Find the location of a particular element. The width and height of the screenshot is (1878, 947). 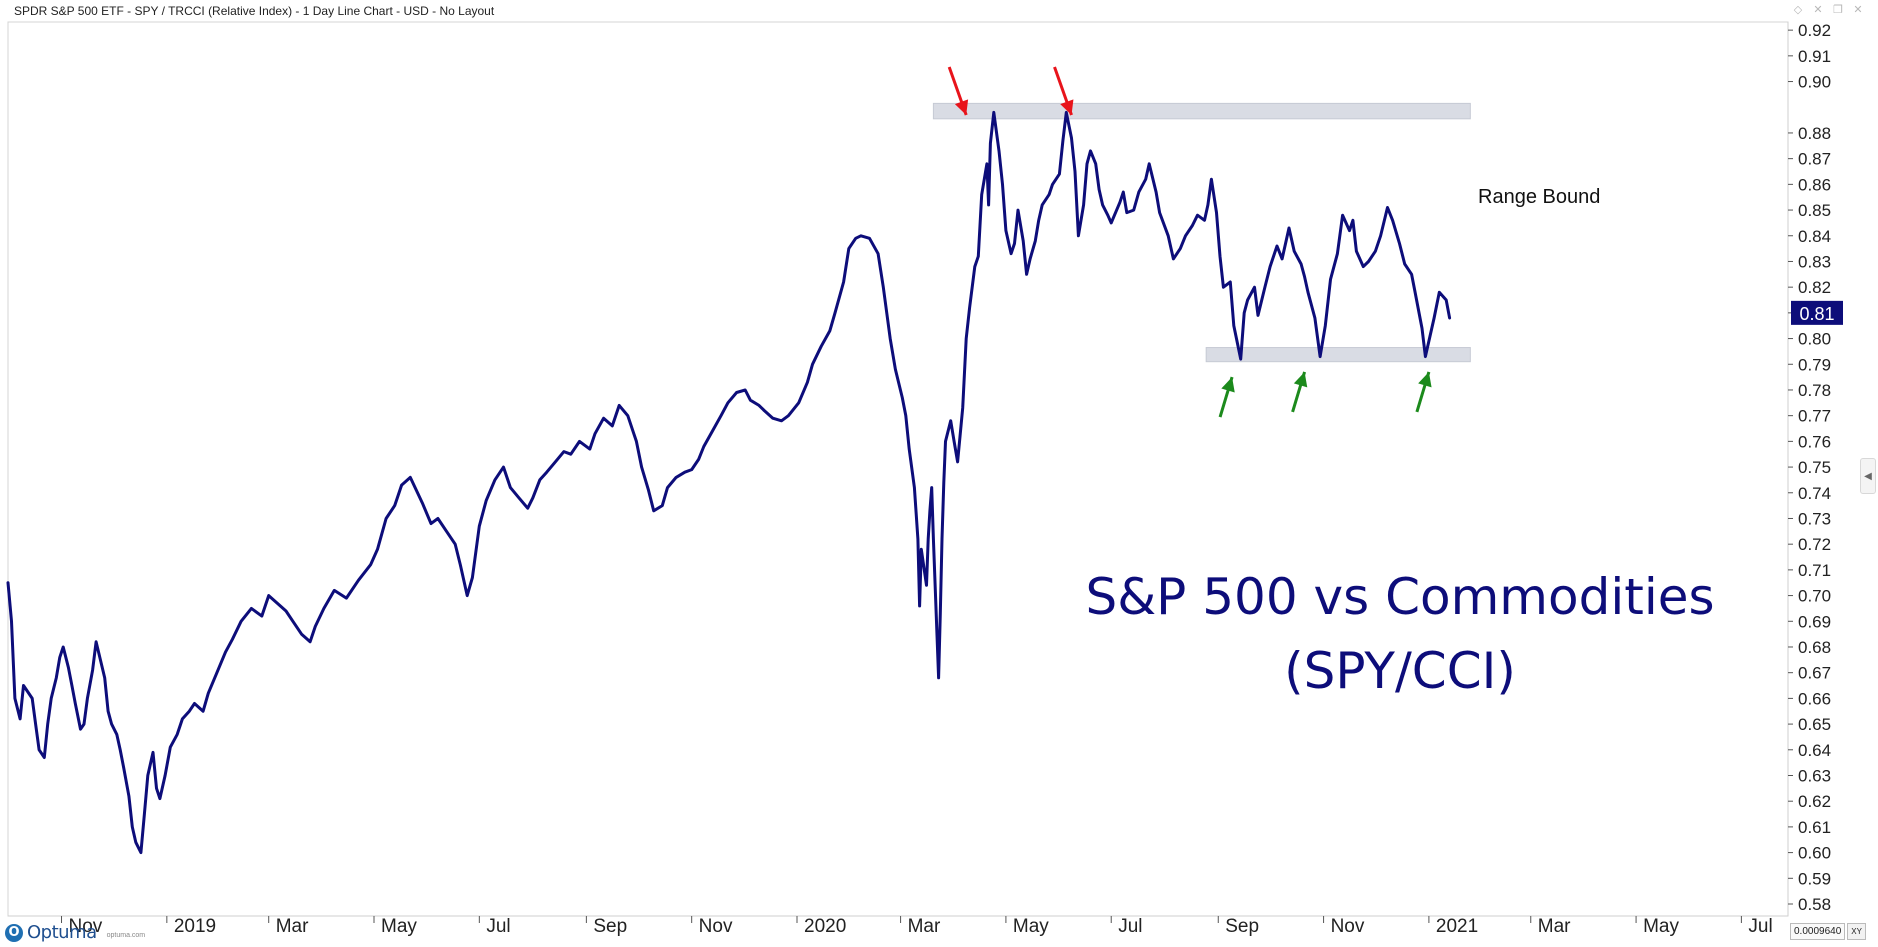

y-tick-label: 0.87 is located at coordinates (1814, 159).